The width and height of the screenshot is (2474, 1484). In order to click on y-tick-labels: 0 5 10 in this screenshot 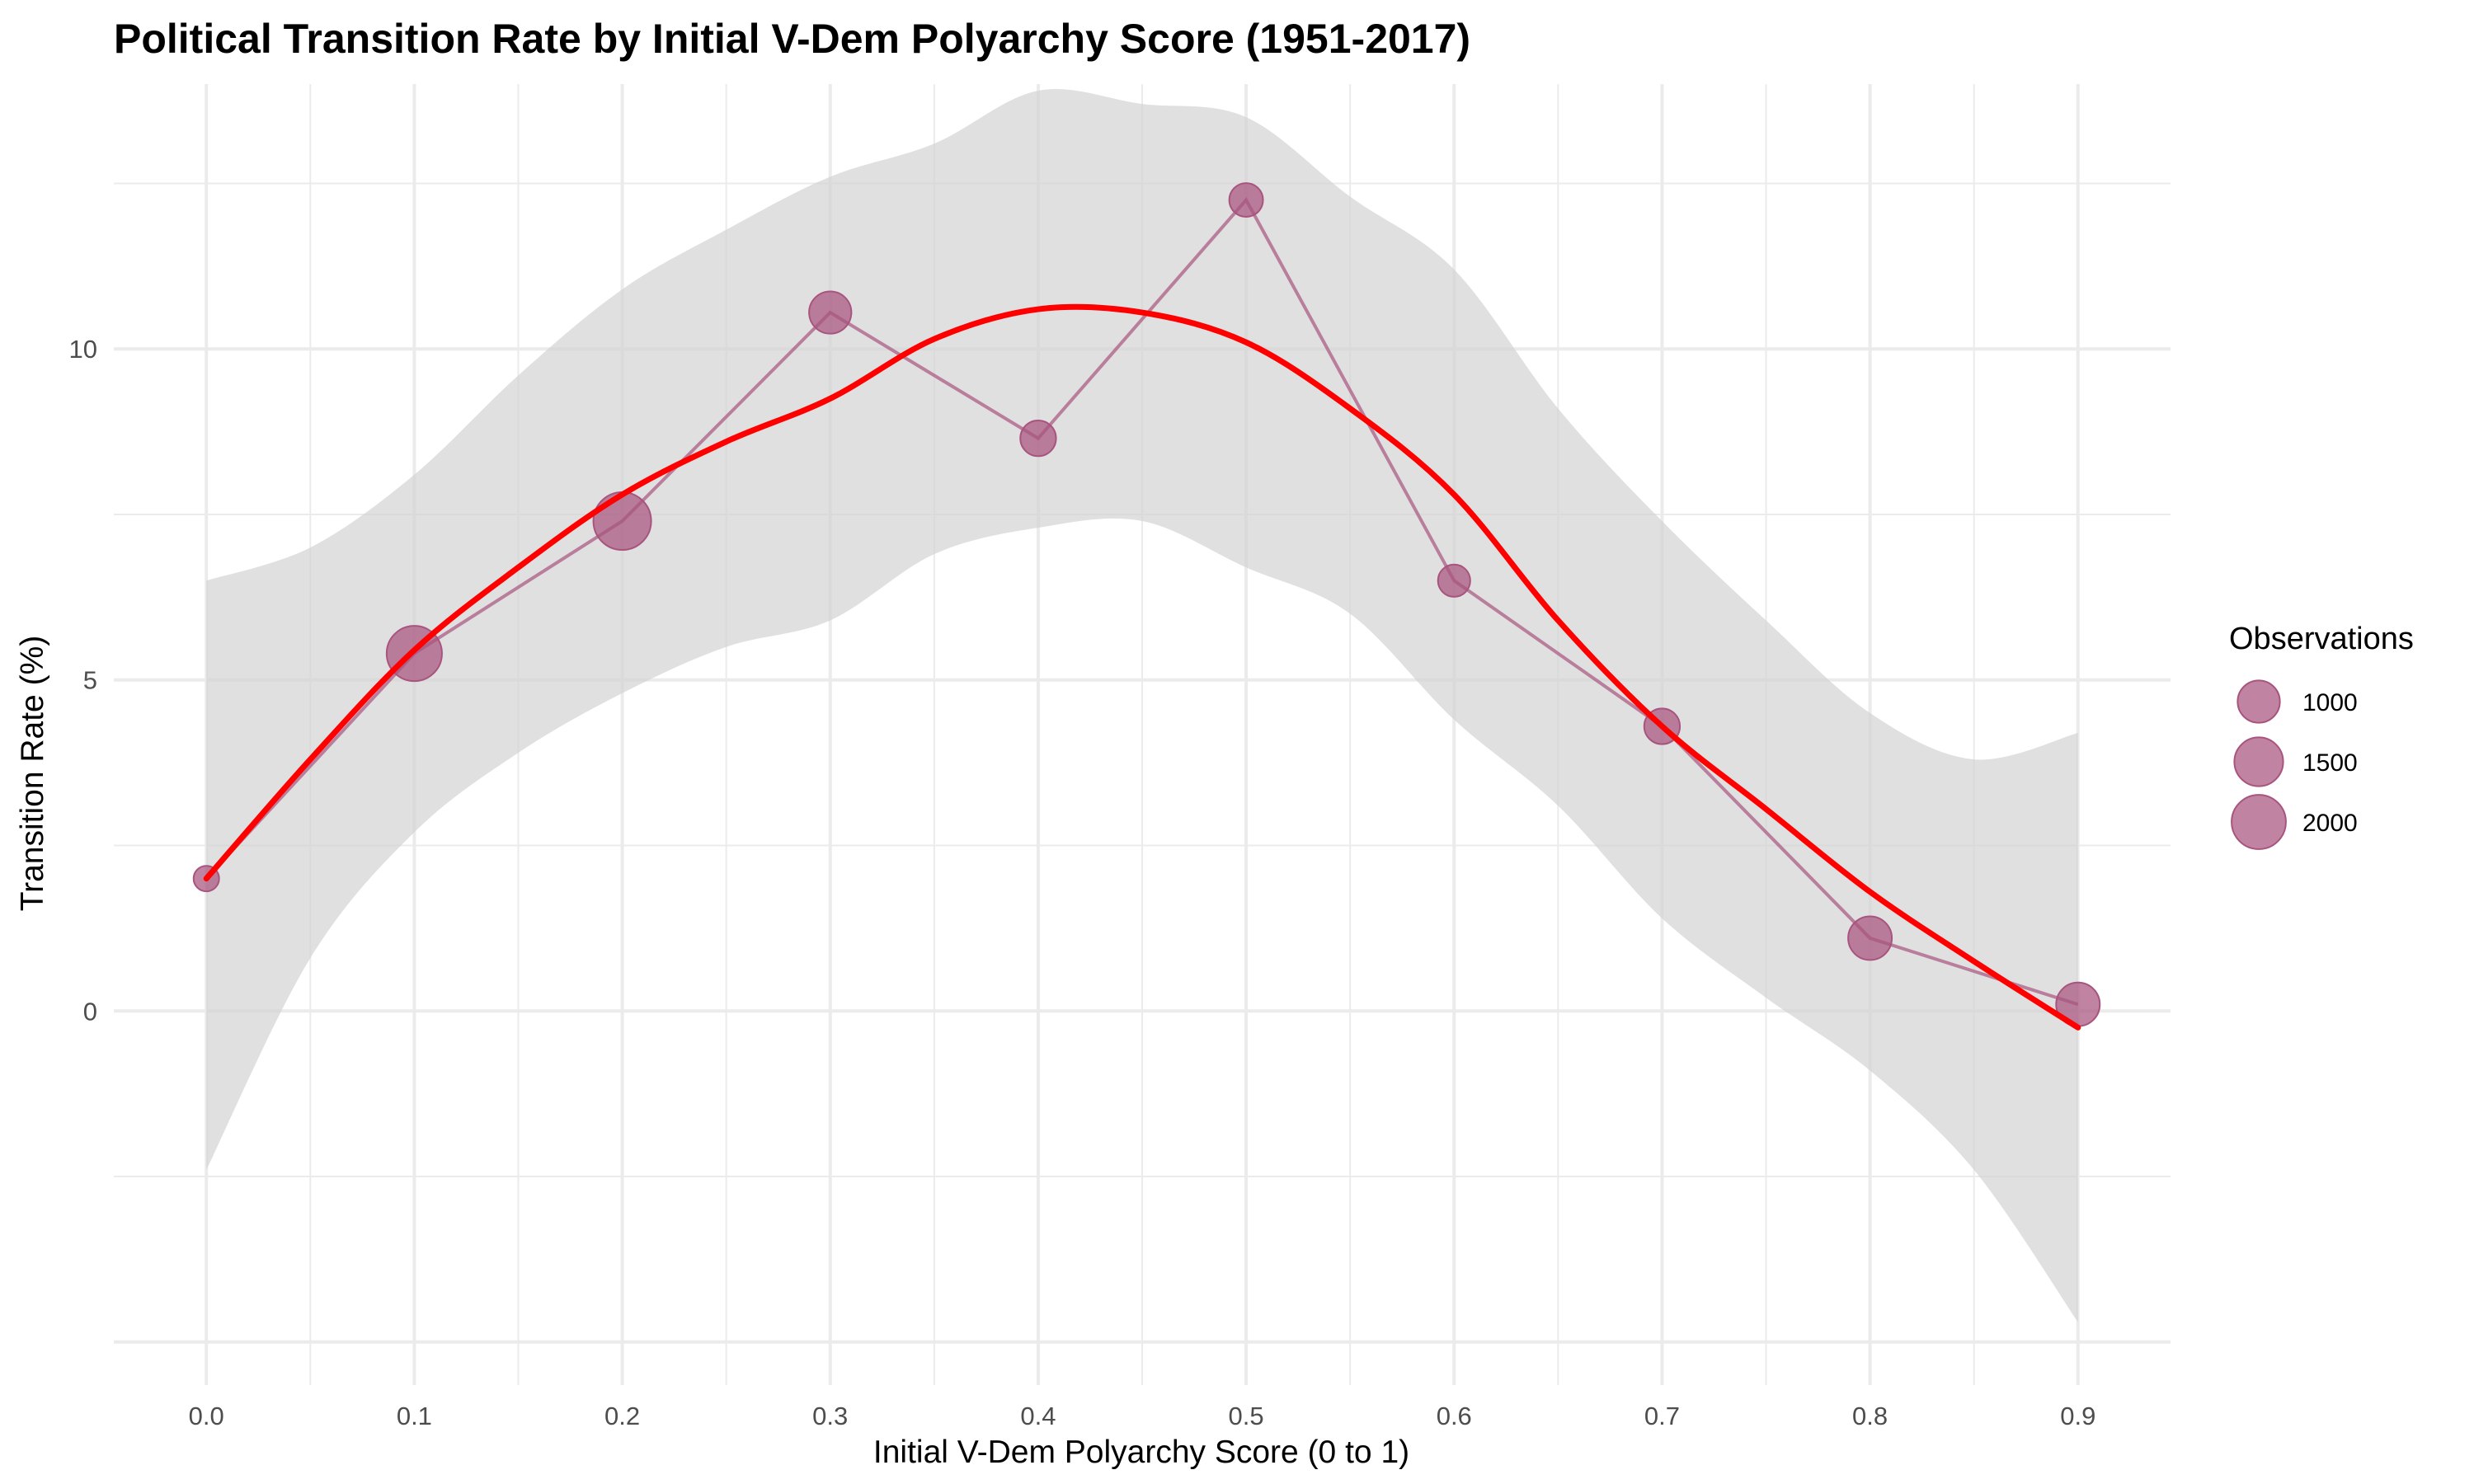, I will do `click(83, 680)`.